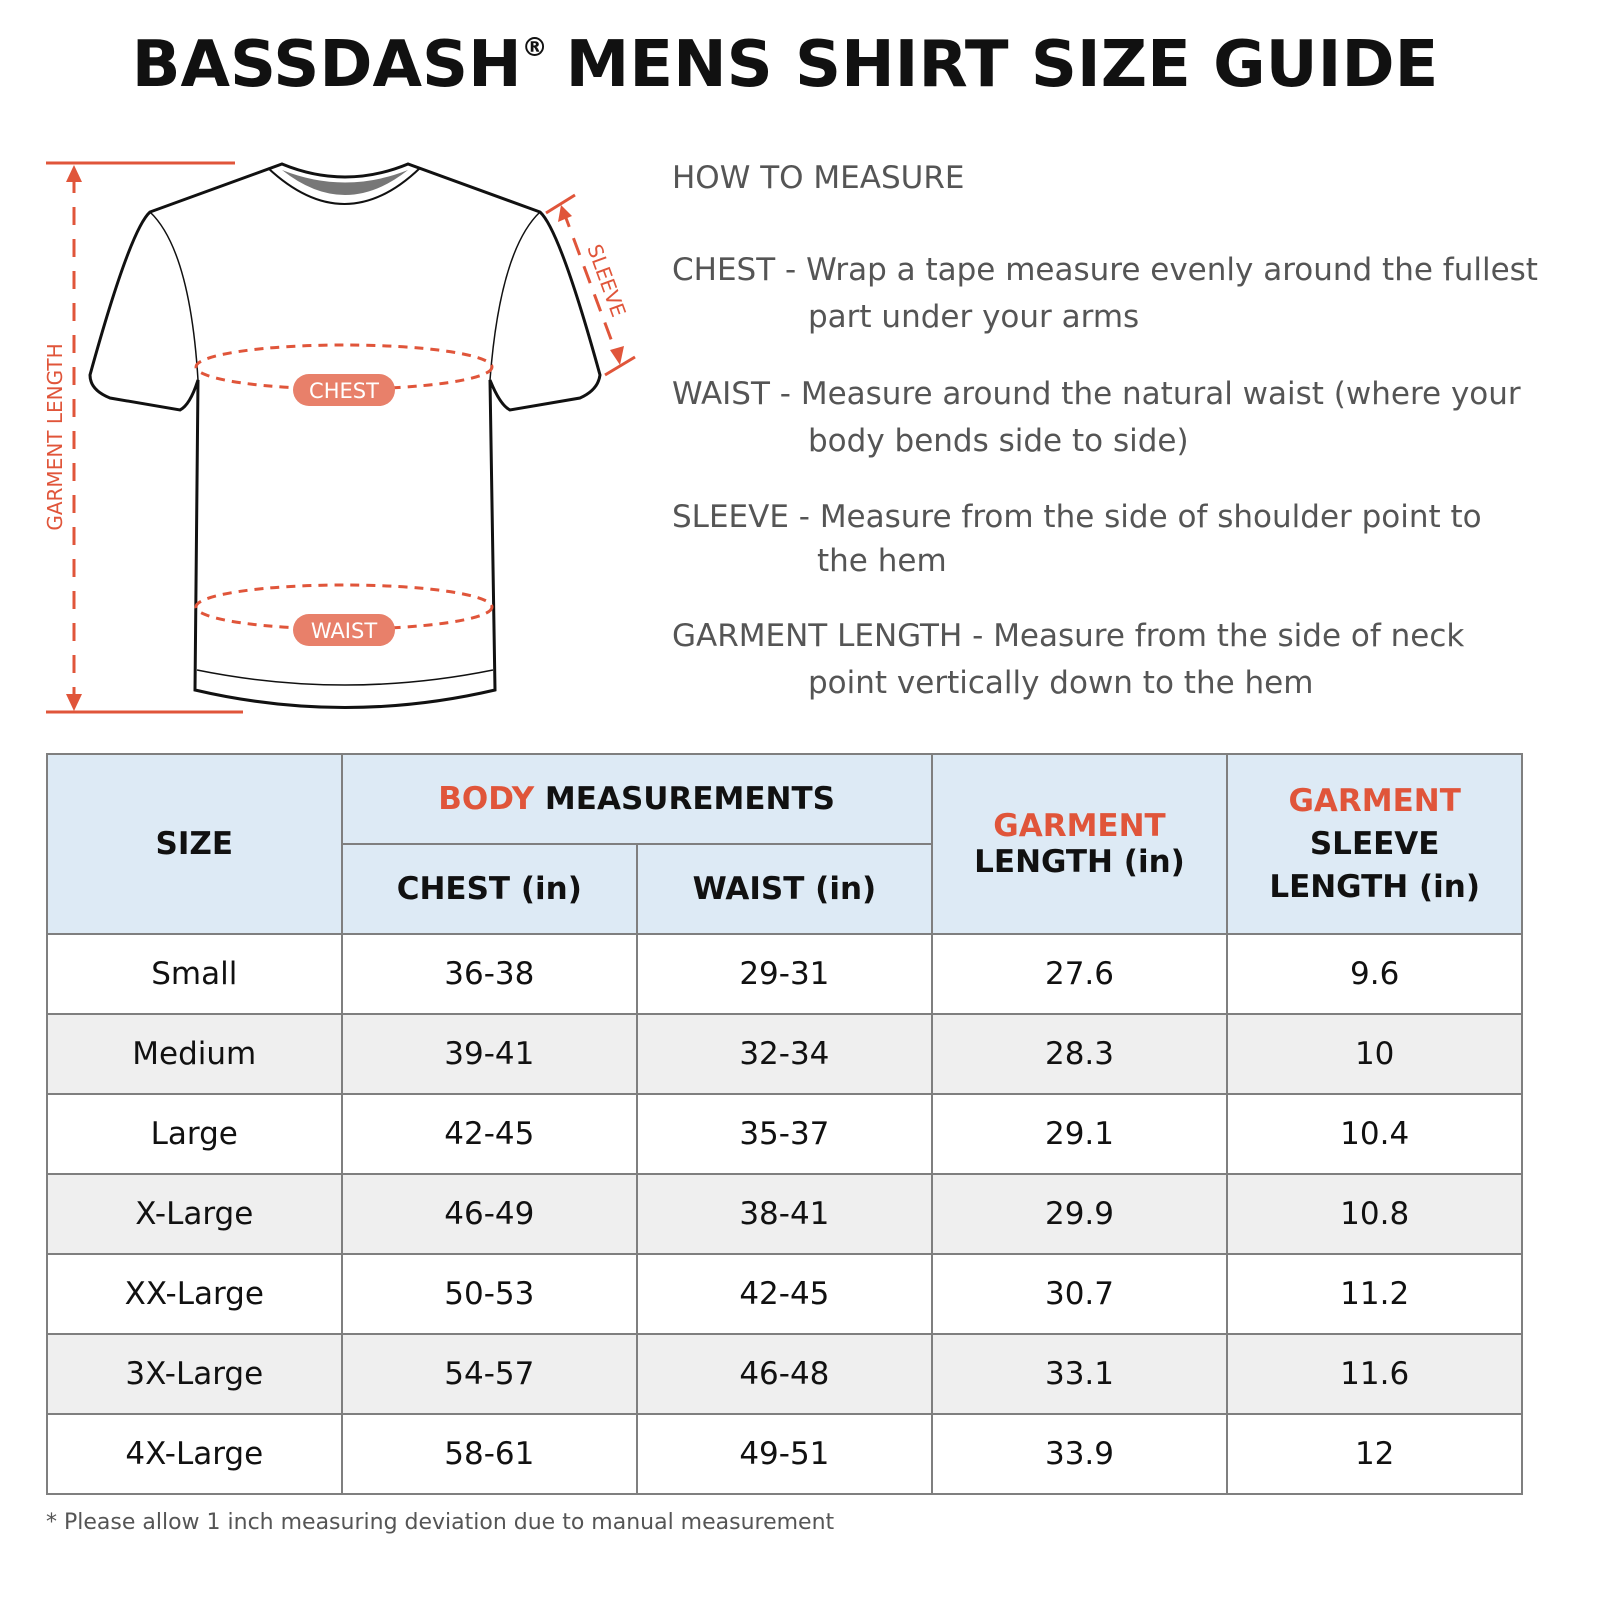  Describe the element at coordinates (489, 1294) in the screenshot. I see `table-cell: 50-53` at that location.